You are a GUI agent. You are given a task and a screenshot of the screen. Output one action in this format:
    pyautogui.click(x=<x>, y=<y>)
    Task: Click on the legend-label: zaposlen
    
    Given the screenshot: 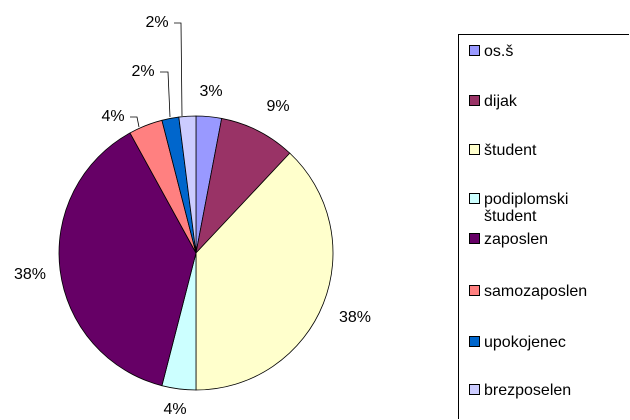 What is the action you would take?
    pyautogui.click(x=516, y=239)
    